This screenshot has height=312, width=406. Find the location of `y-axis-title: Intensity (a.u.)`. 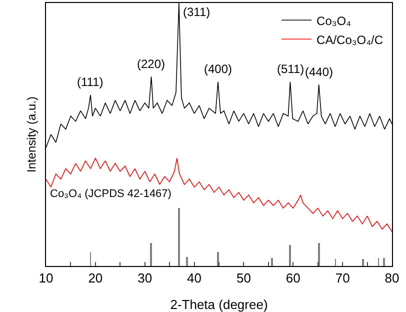

y-axis-title: Intensity (a.u.) is located at coordinates (31, 134).